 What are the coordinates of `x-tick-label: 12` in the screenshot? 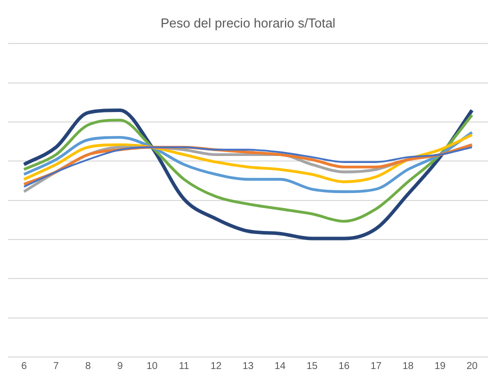 It's located at (216, 366).